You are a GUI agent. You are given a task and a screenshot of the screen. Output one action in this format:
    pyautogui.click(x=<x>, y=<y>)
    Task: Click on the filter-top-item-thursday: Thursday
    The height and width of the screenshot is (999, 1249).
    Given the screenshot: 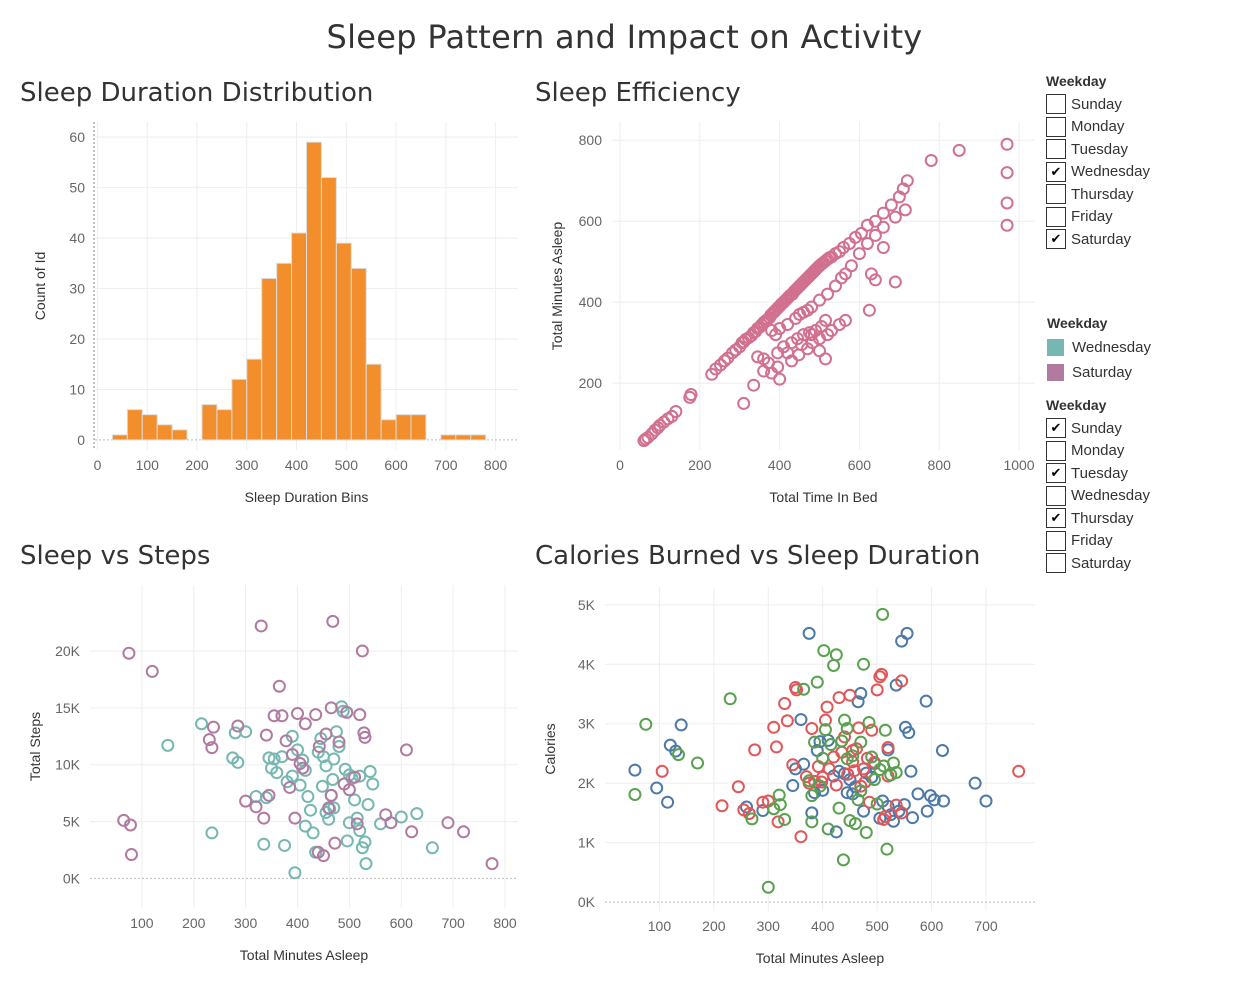 What is the action you would take?
    pyautogui.click(x=1098, y=194)
    